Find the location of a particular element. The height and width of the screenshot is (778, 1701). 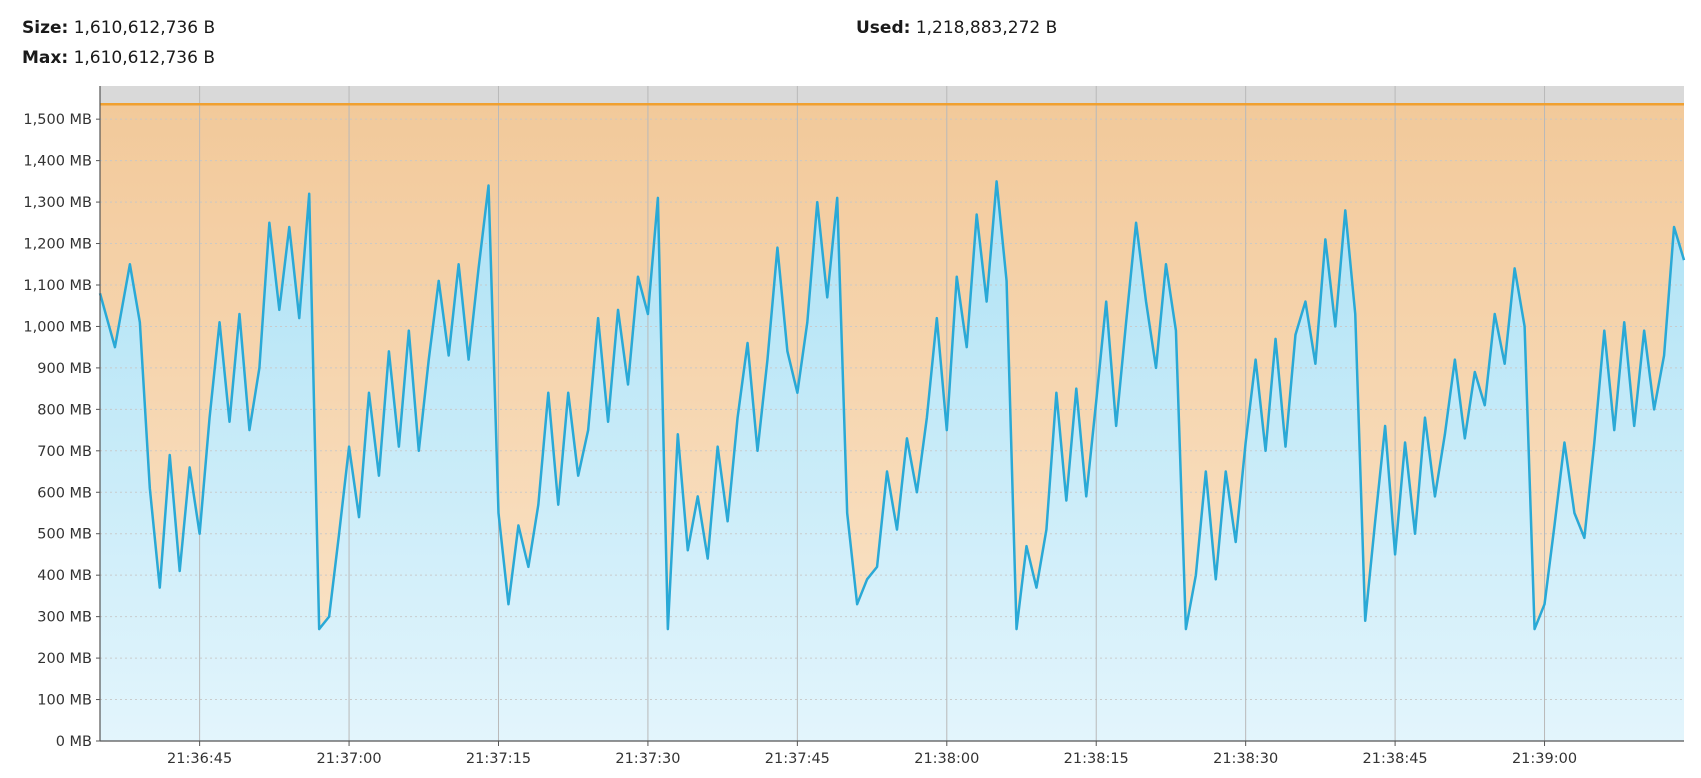

y-tick-label: 500 MB is located at coordinates (64, 535).